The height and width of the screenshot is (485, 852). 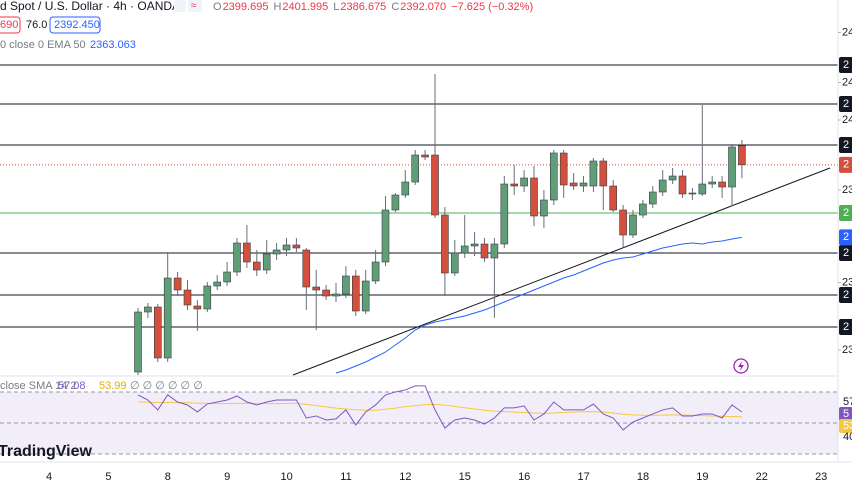 What do you see at coordinates (90, 6) in the screenshot?
I see `symbol: d Spot / U.S. Dollar · 4h · OANDA` at bounding box center [90, 6].